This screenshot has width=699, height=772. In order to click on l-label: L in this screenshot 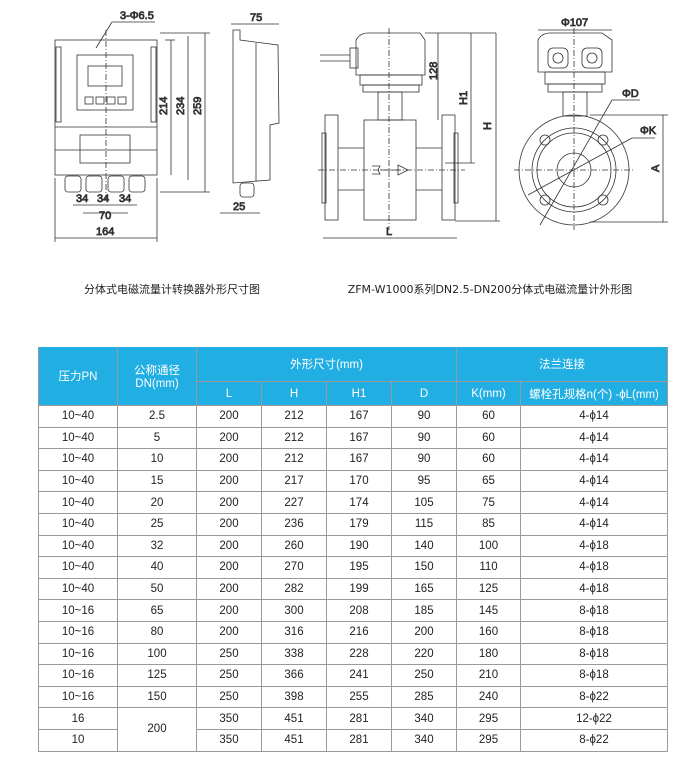, I will do `click(389, 232)`.